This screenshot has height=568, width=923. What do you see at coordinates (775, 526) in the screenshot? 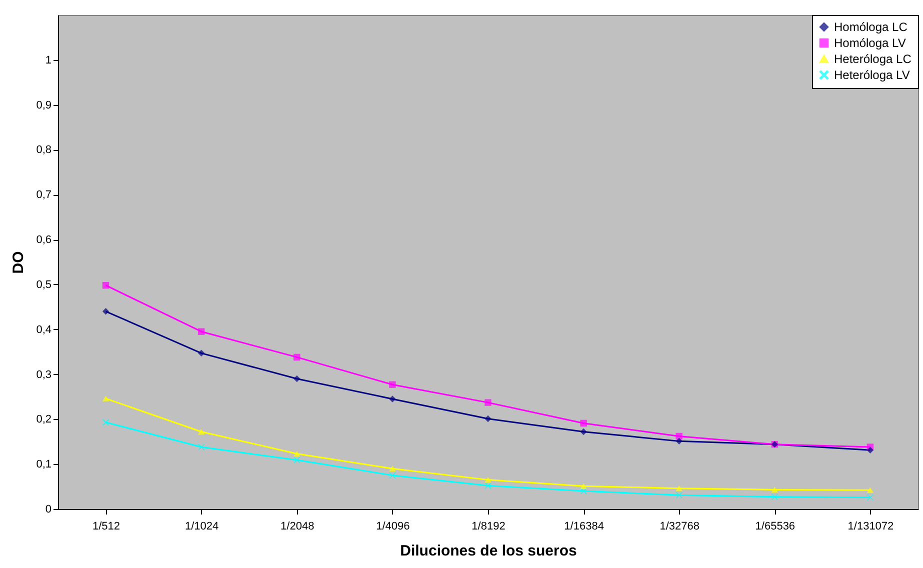
I see `x-tick-label: 1/65536` at bounding box center [775, 526].